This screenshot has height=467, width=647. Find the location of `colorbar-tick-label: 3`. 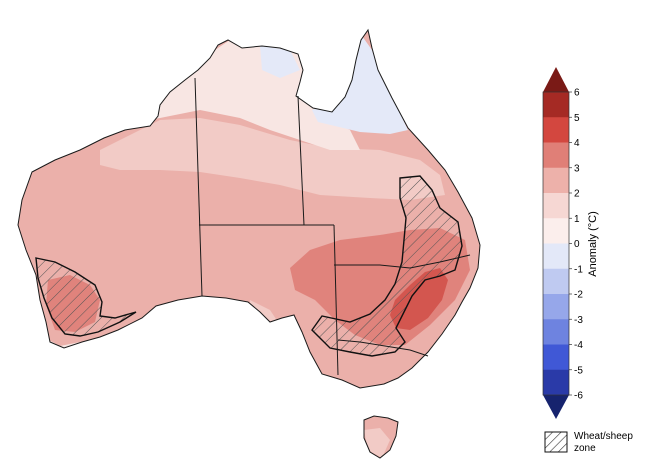

colorbar-tick-label: 3 is located at coordinates (577, 168).